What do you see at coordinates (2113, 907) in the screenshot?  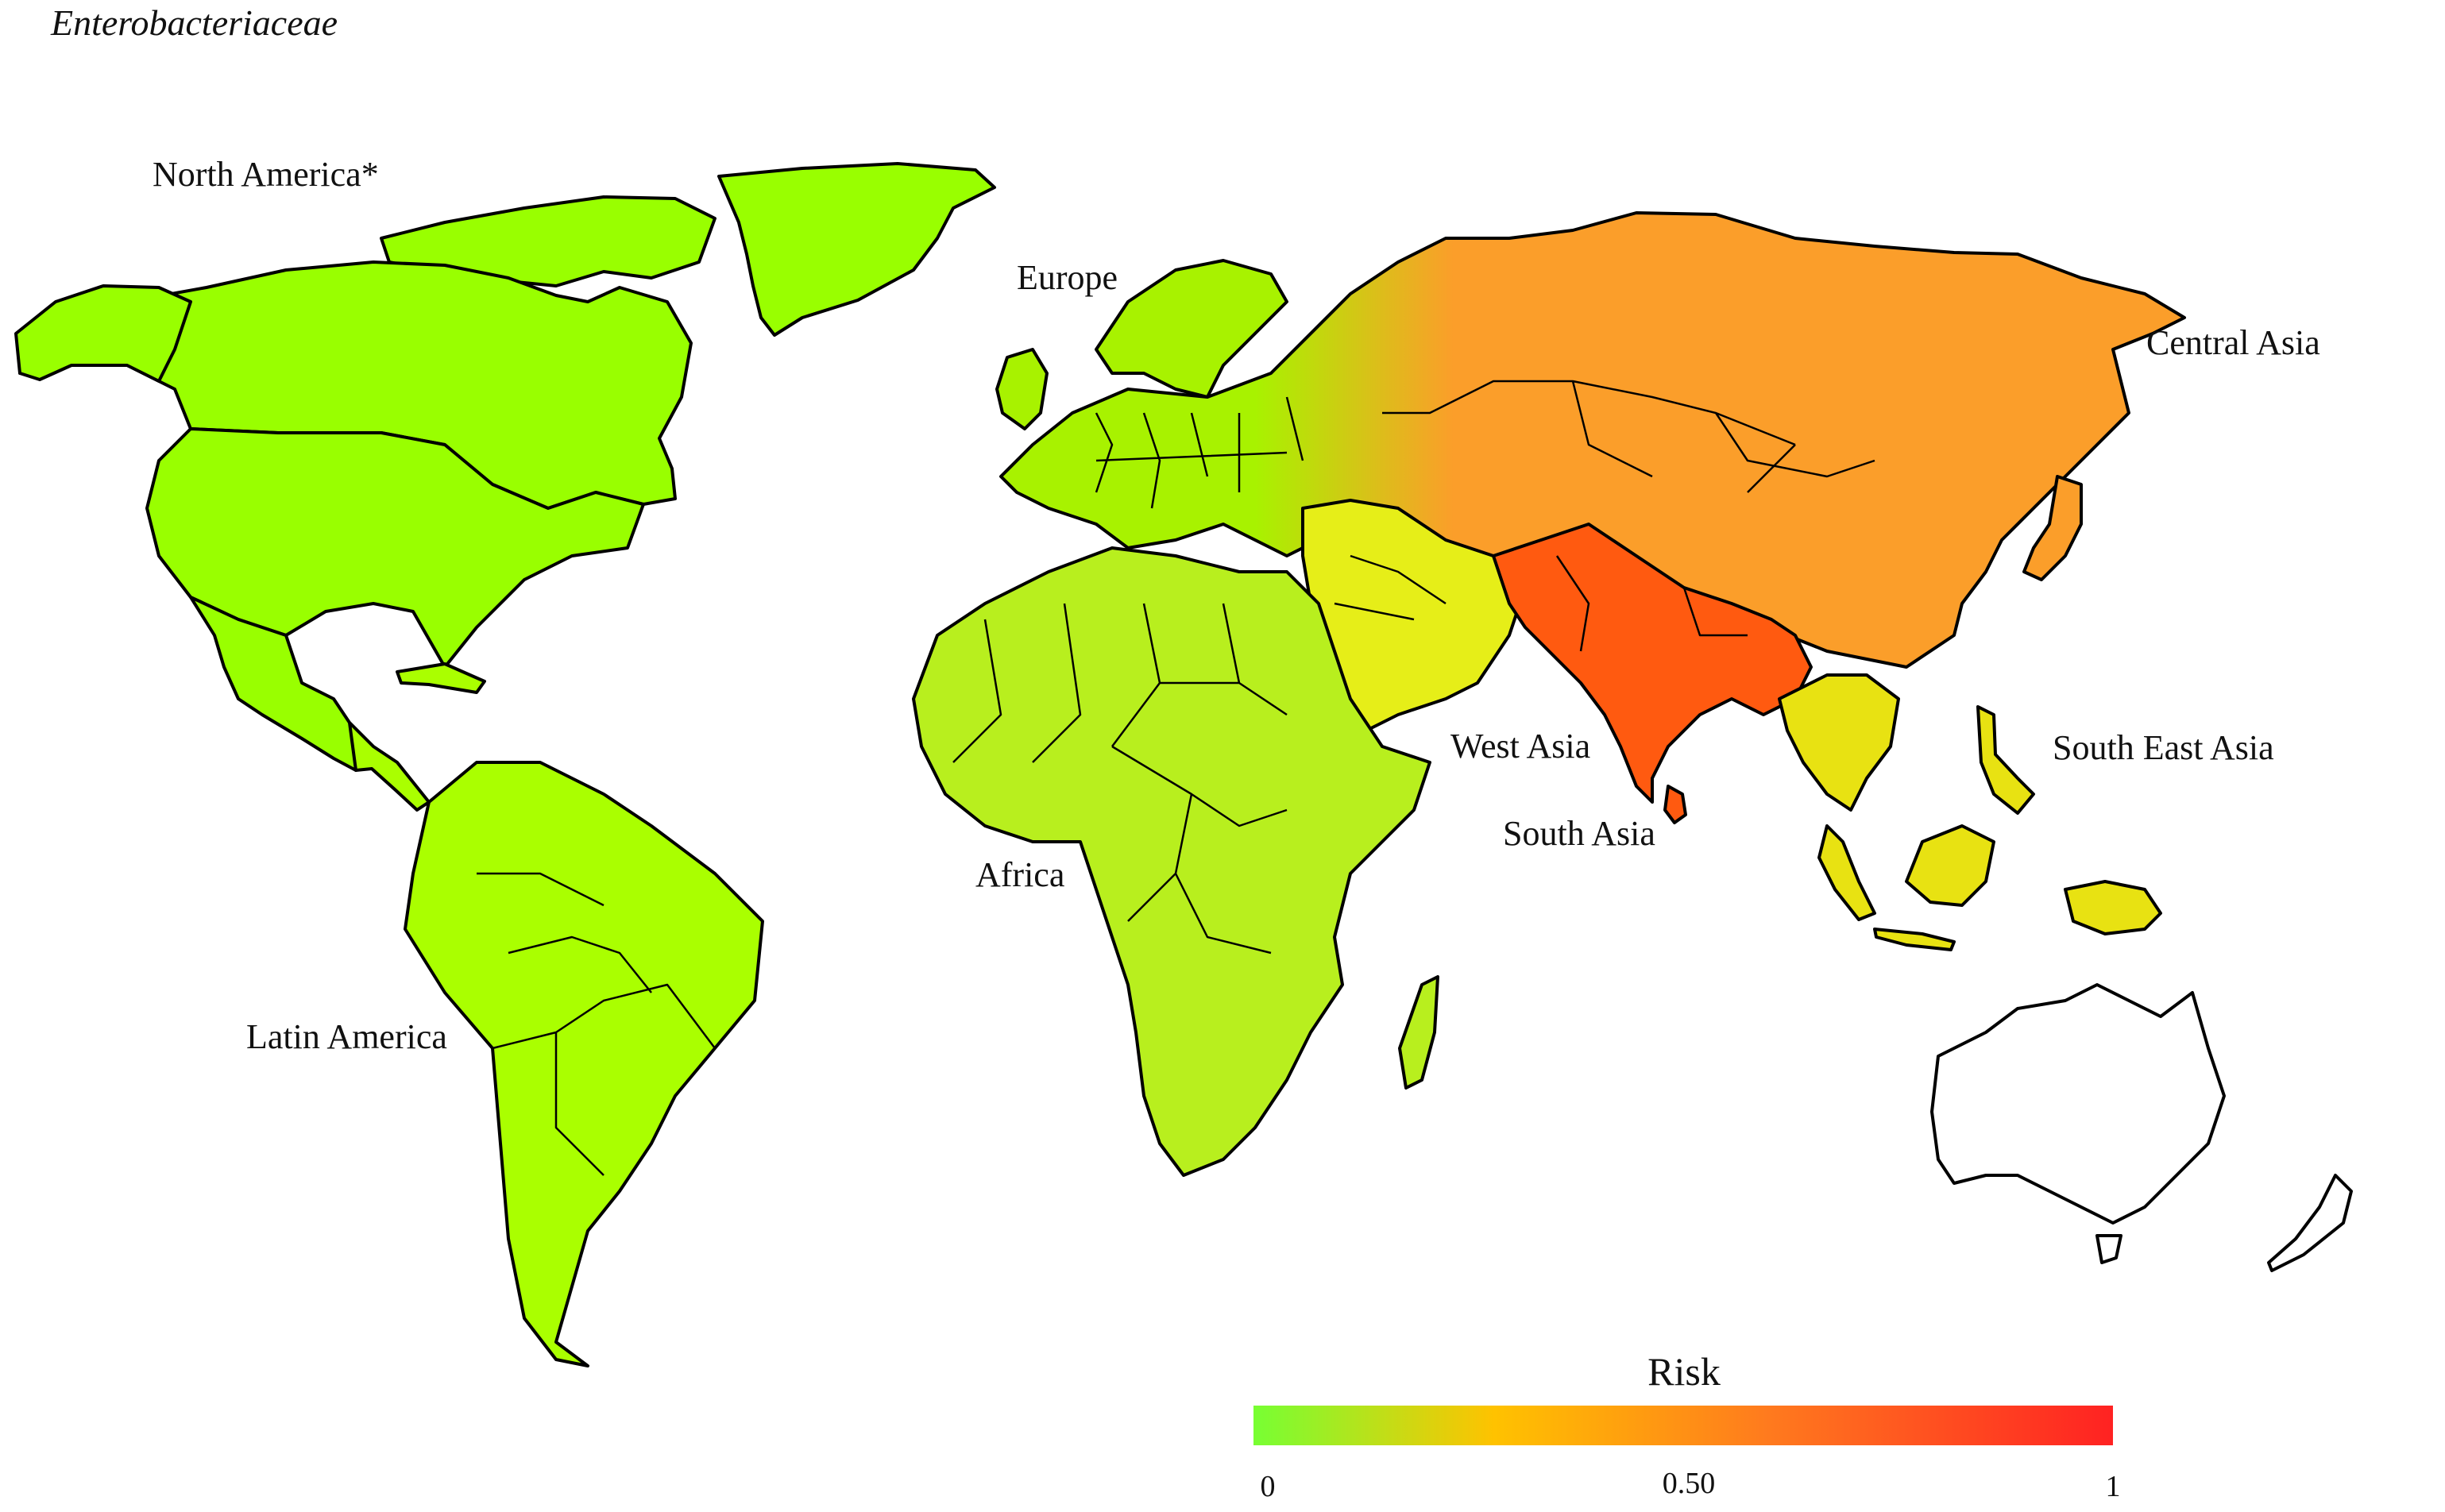 I see `new-guinea-shape` at bounding box center [2113, 907].